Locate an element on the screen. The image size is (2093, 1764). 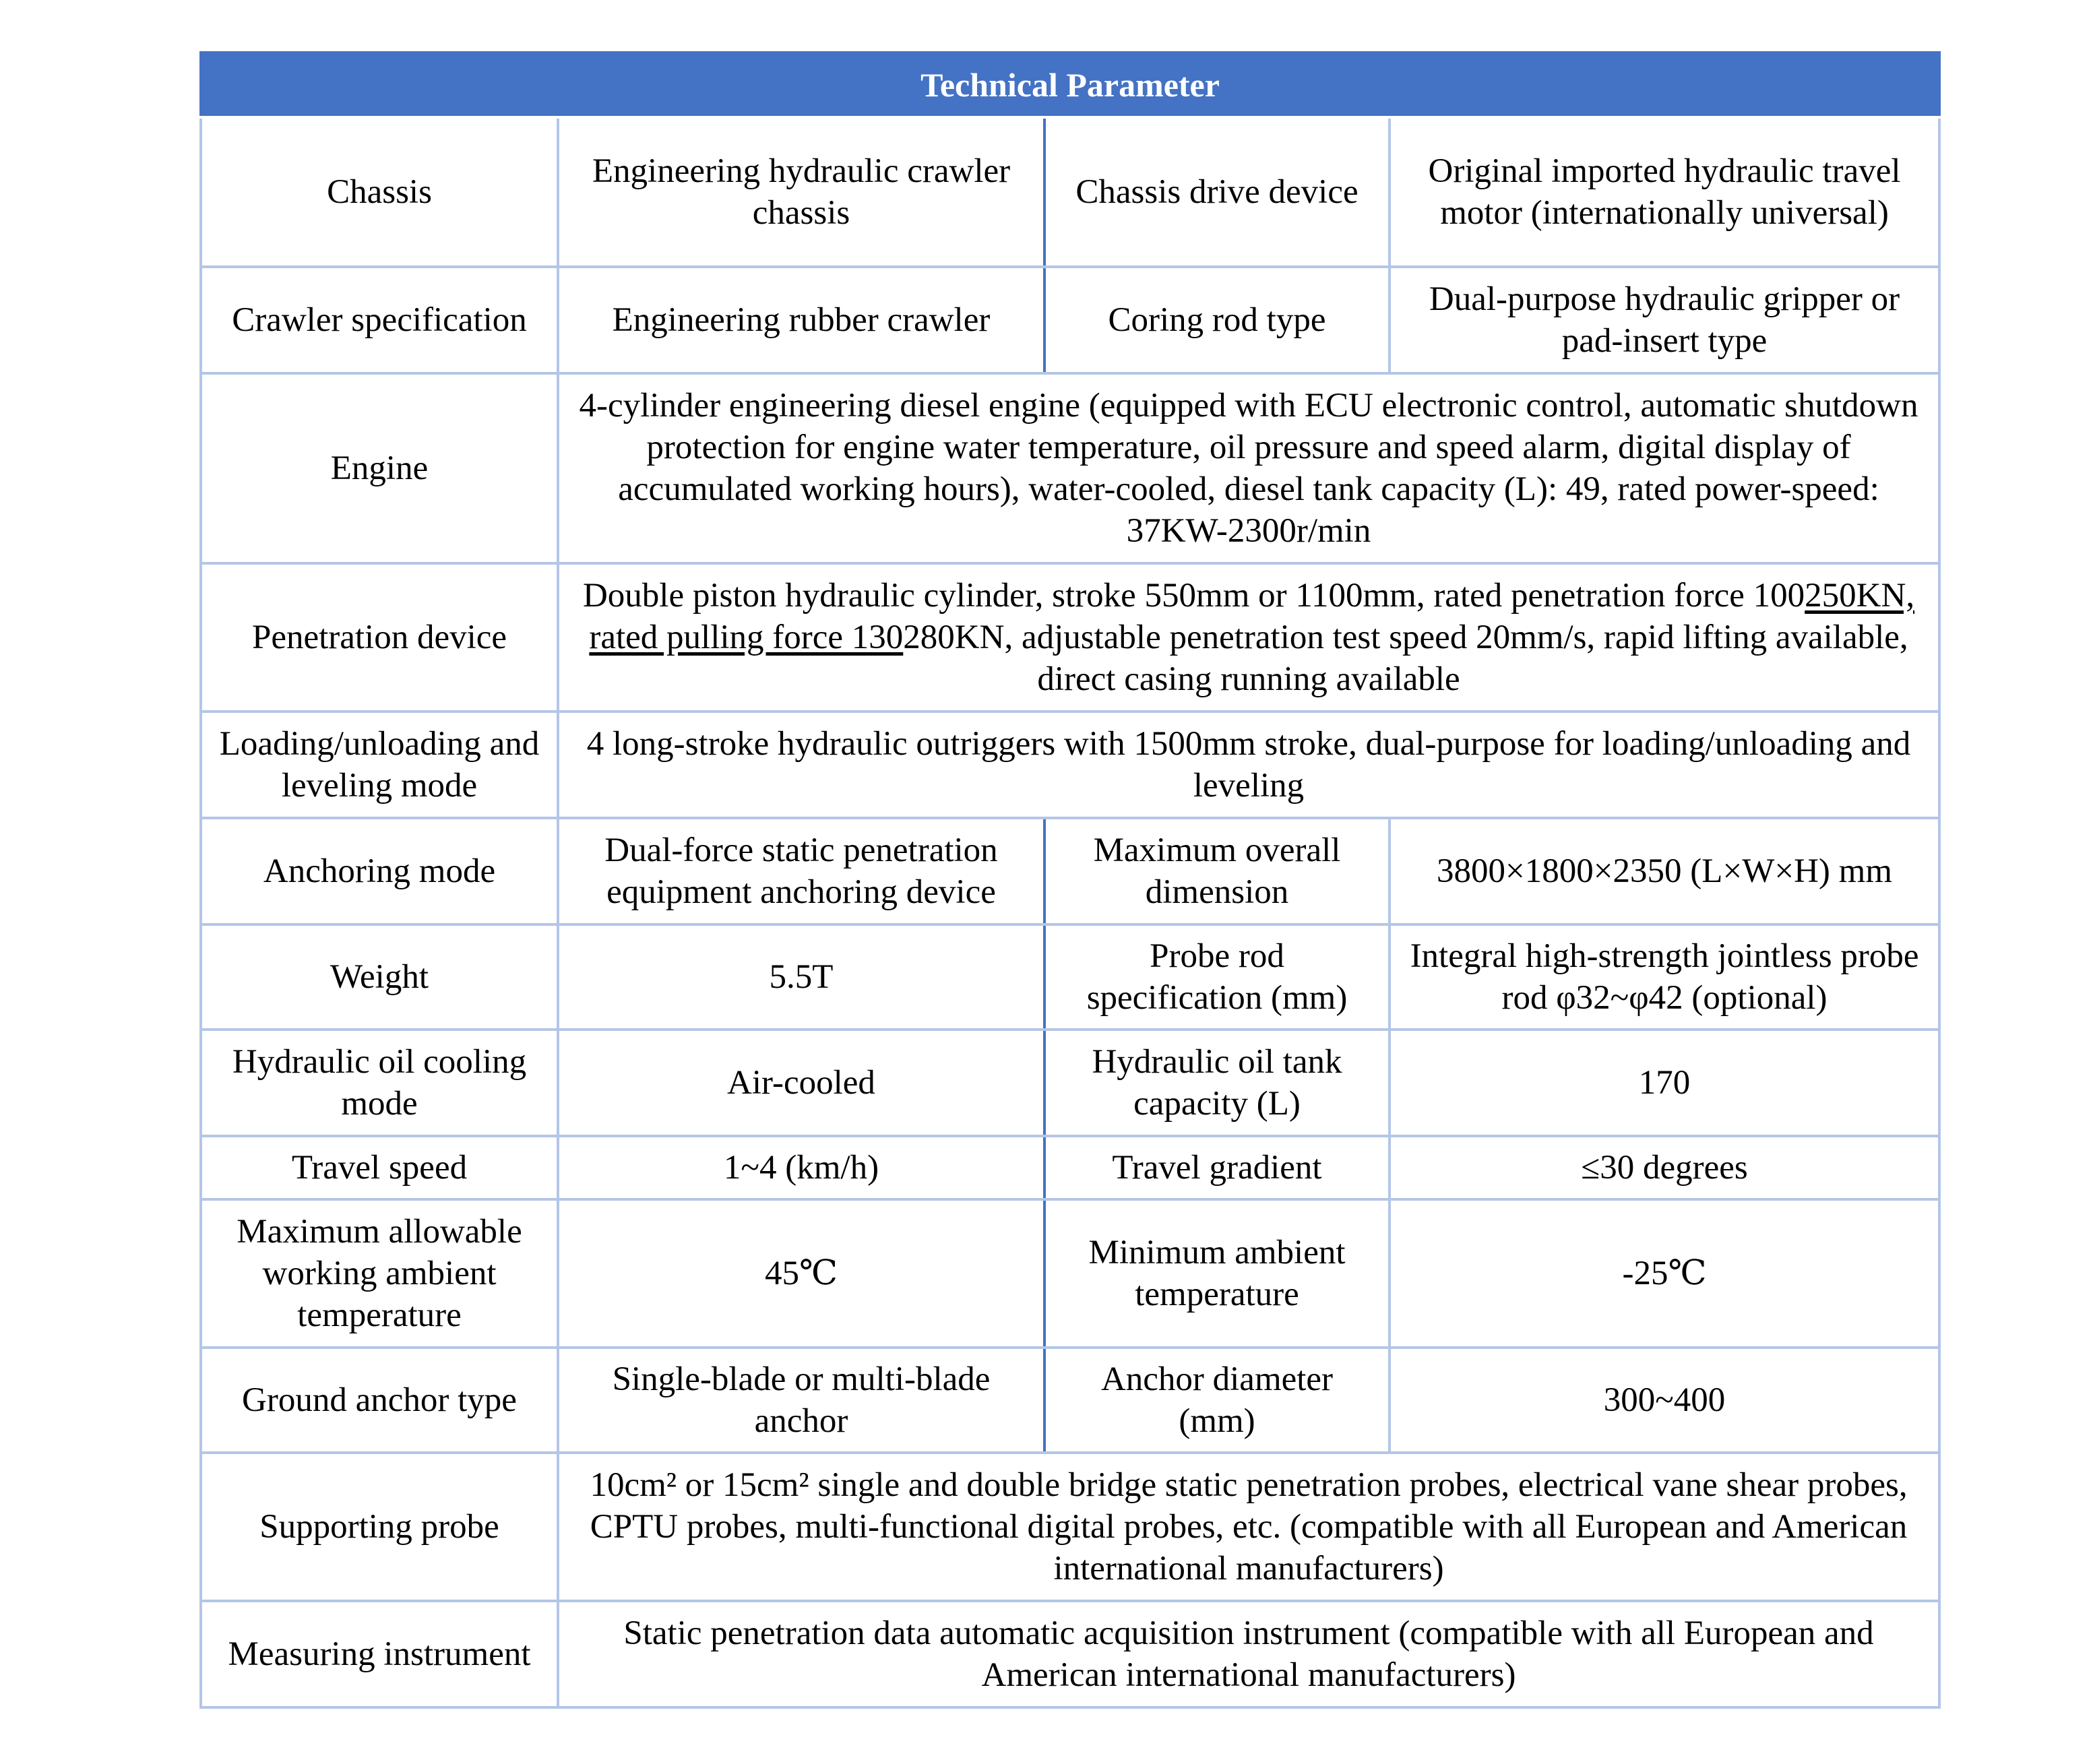
param-label: Weight is located at coordinates (379, 977).